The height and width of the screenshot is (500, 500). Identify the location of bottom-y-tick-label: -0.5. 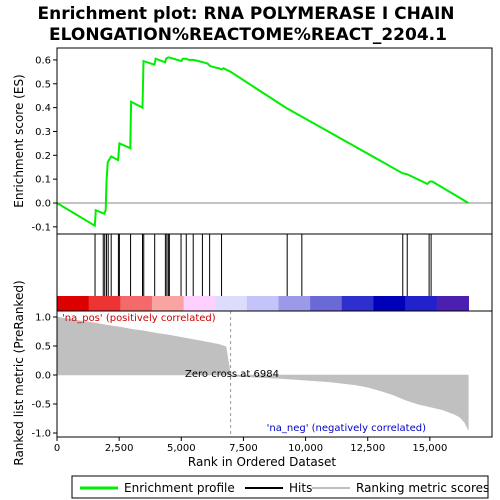
(41, 405).